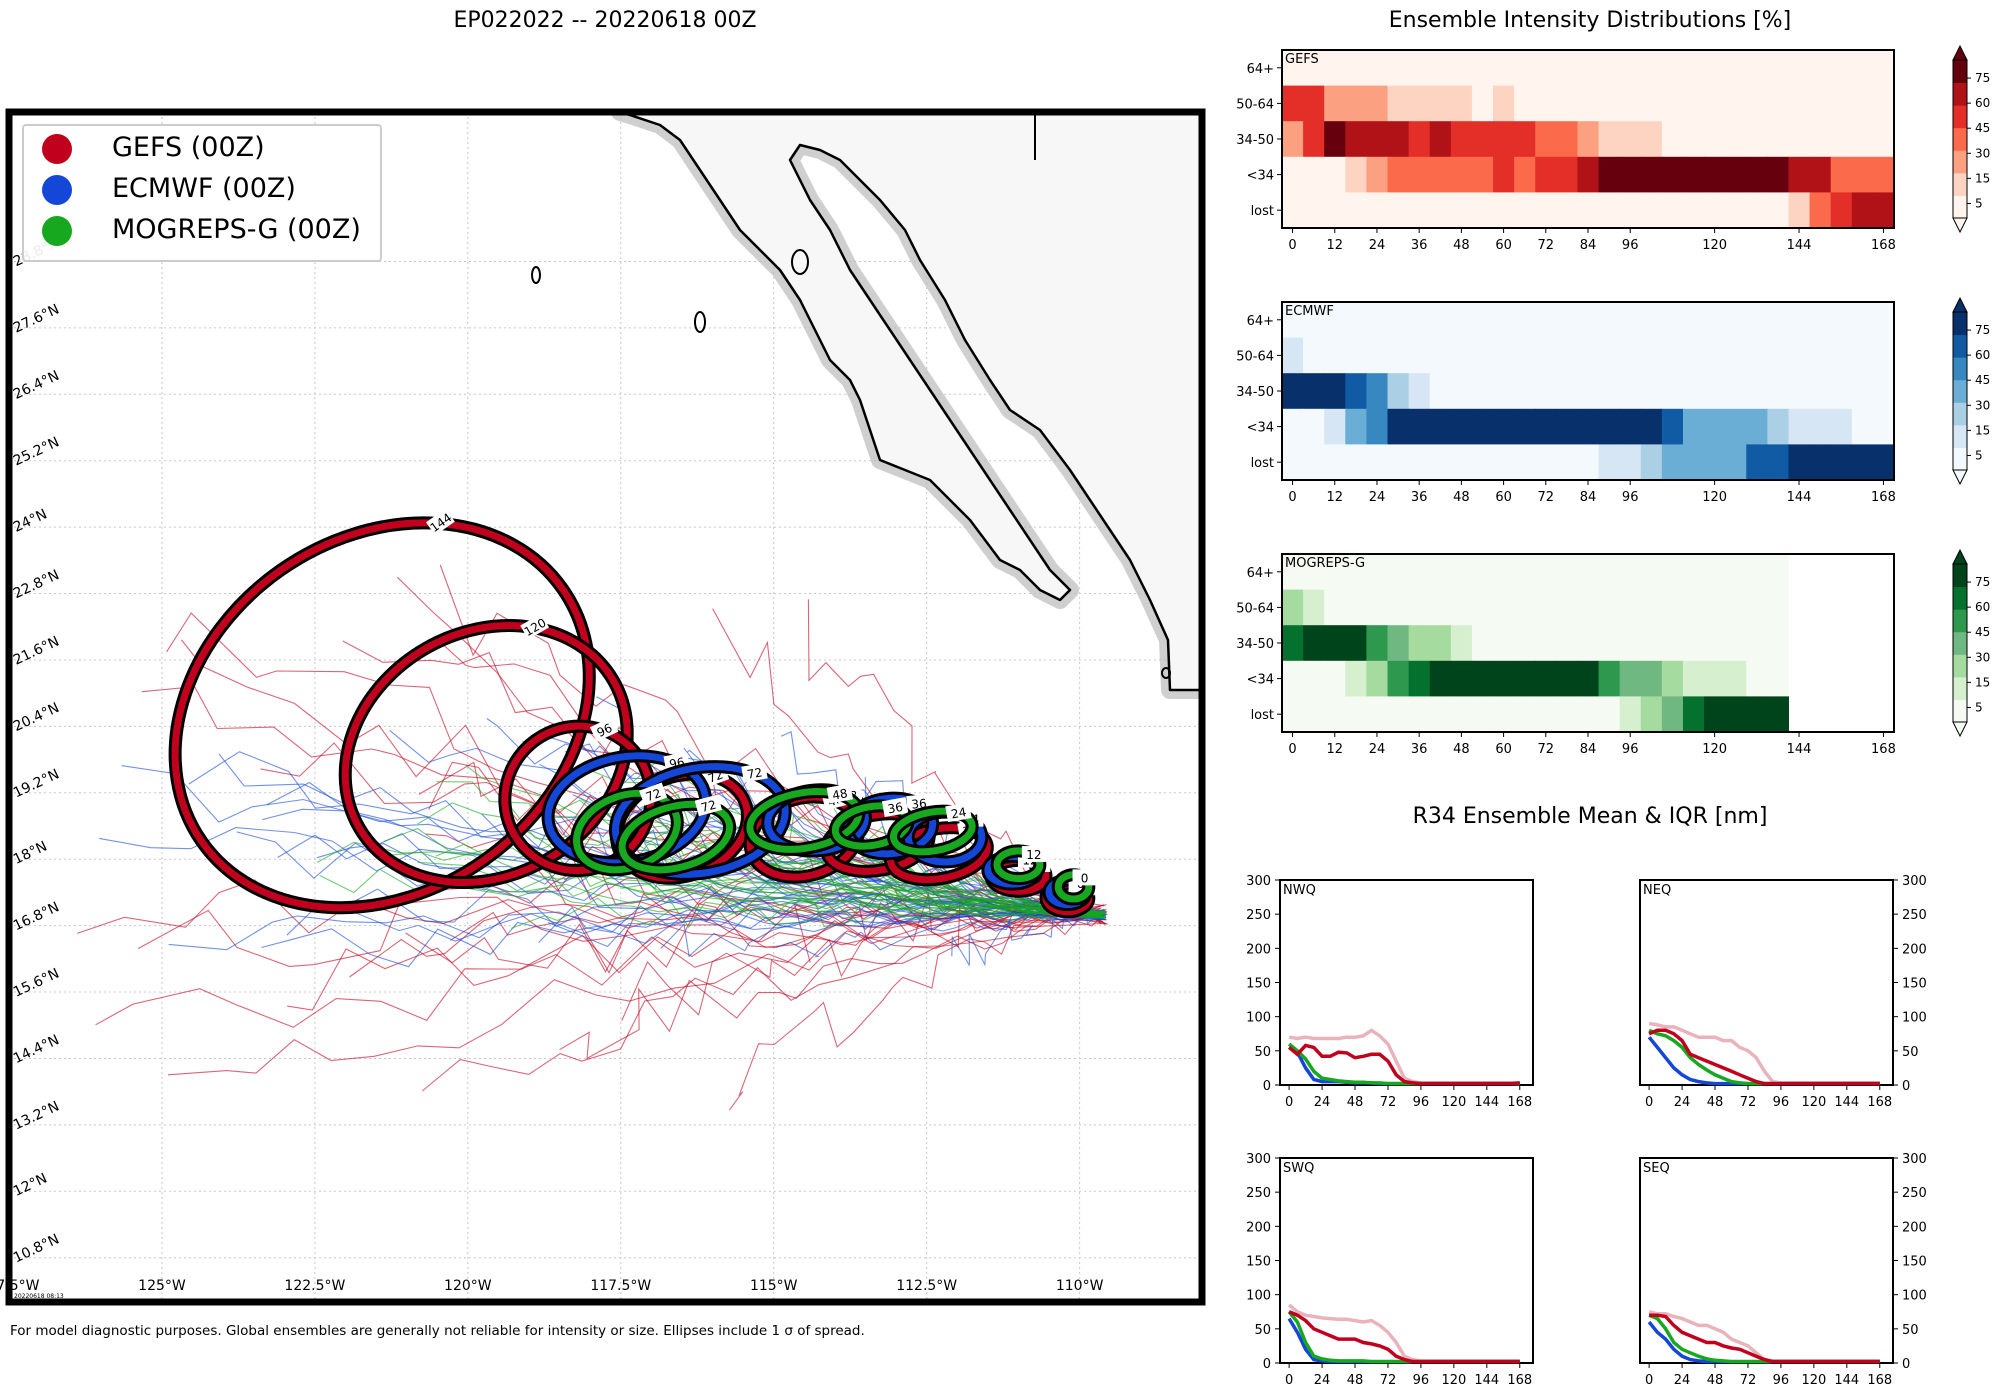  I want to click on lon-tick-label: 122.5°W, so click(314, 1286).